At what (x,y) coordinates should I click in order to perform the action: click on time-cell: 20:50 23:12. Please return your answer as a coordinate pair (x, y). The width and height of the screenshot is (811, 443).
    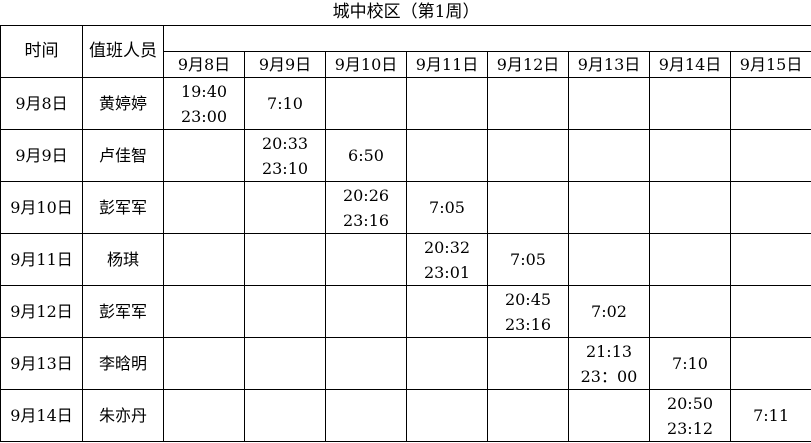
    Looking at the image, I should click on (690, 415).